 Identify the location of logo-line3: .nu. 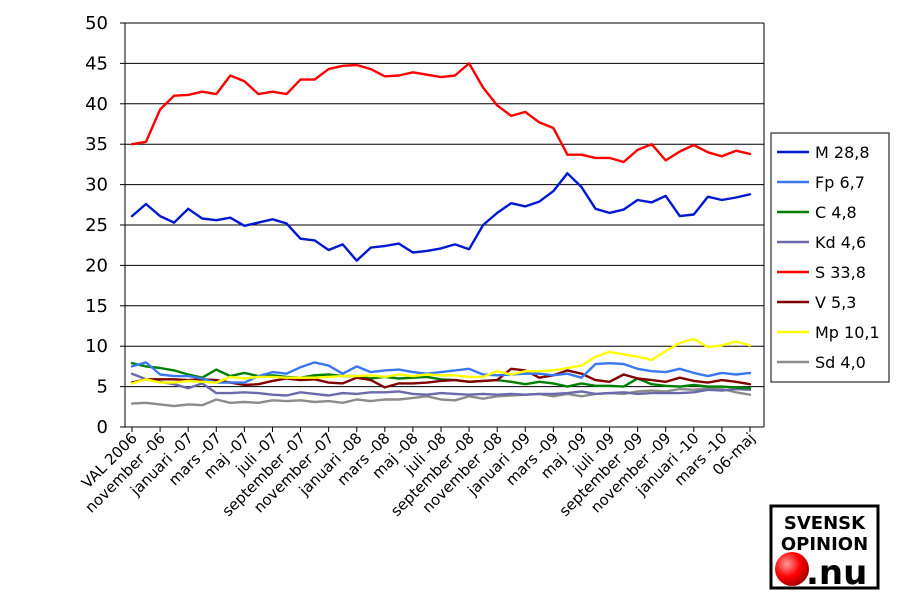
(836, 573).